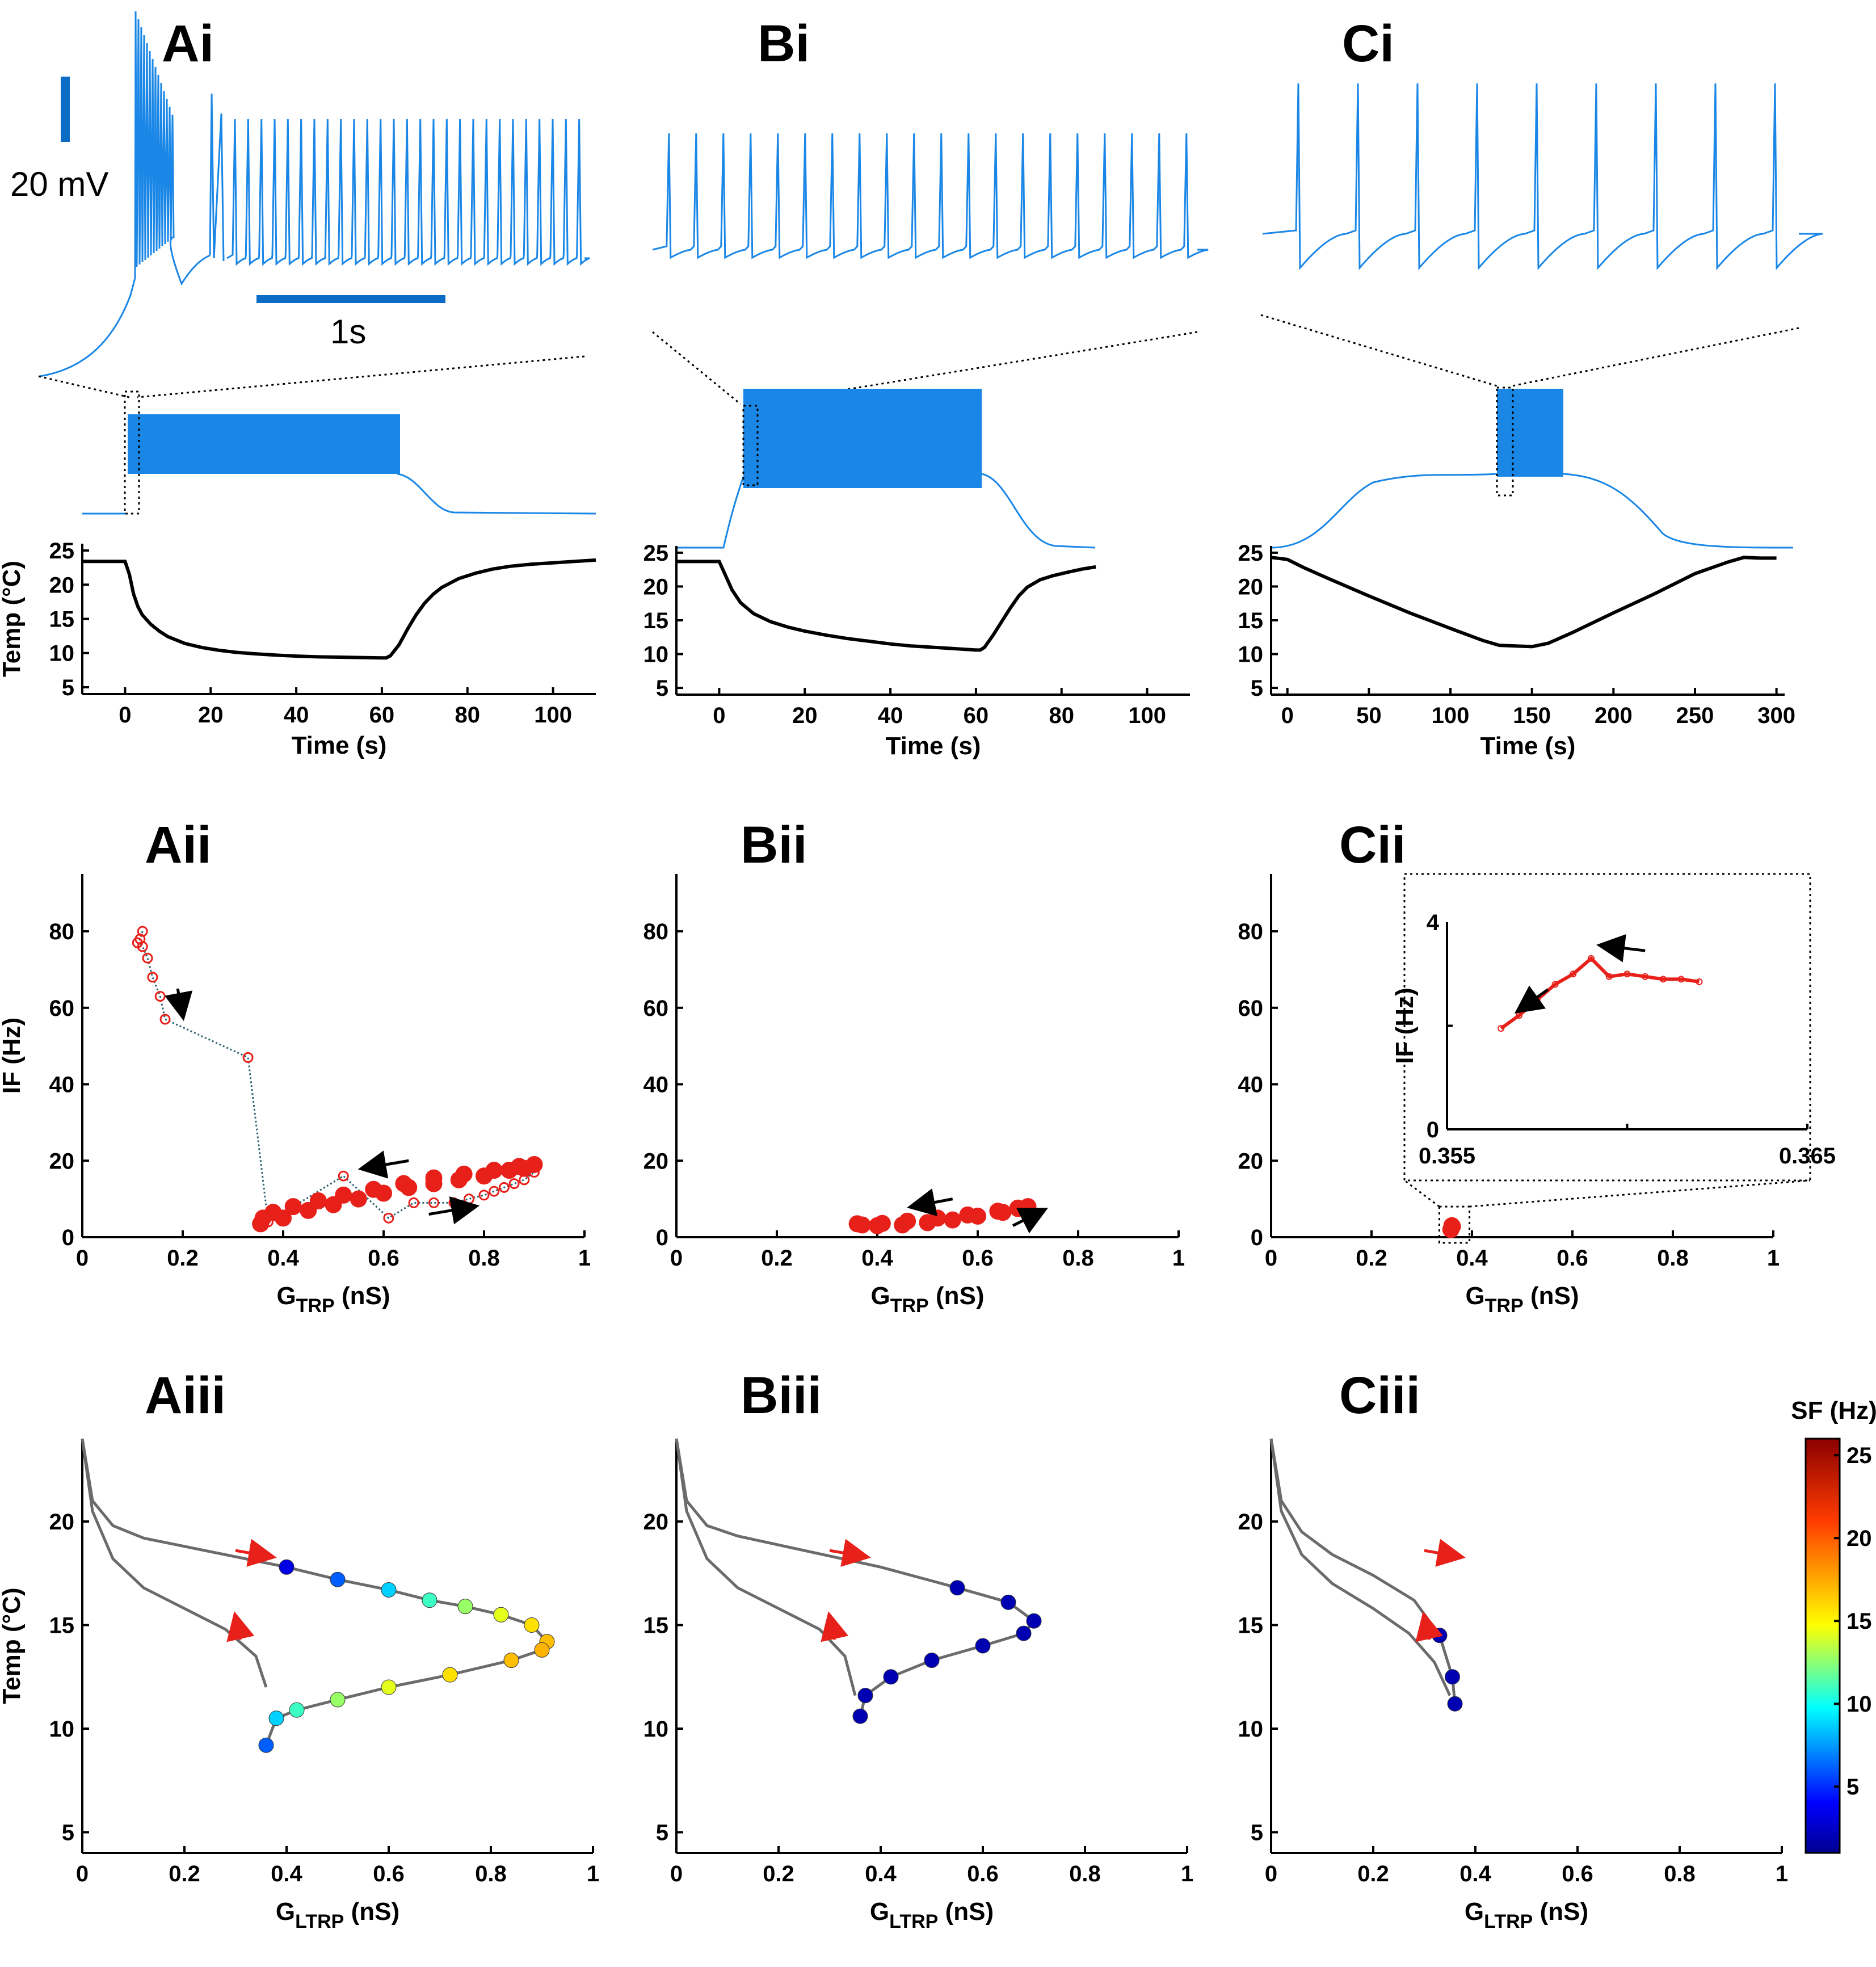 The image size is (1876, 1967). What do you see at coordinates (211, 715) in the screenshot?
I see `x-tick-label: 20` at bounding box center [211, 715].